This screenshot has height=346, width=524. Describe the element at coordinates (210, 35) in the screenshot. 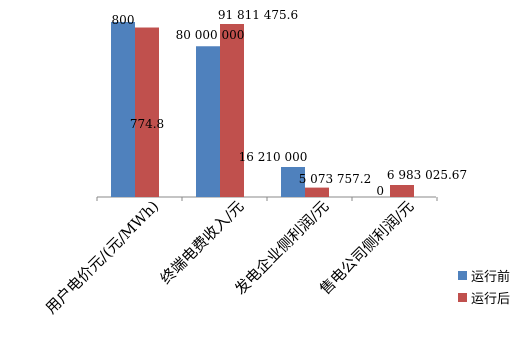

I see `value-label-series-1-cat-2: 80 000 000` at that location.